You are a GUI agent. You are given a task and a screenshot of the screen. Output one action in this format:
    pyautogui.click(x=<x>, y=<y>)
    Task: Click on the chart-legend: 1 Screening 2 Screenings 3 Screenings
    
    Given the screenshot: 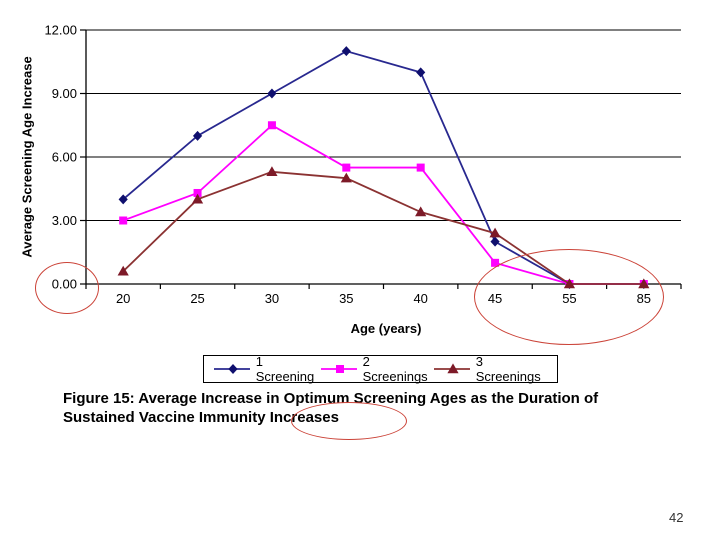 What is the action you would take?
    pyautogui.click(x=380, y=369)
    